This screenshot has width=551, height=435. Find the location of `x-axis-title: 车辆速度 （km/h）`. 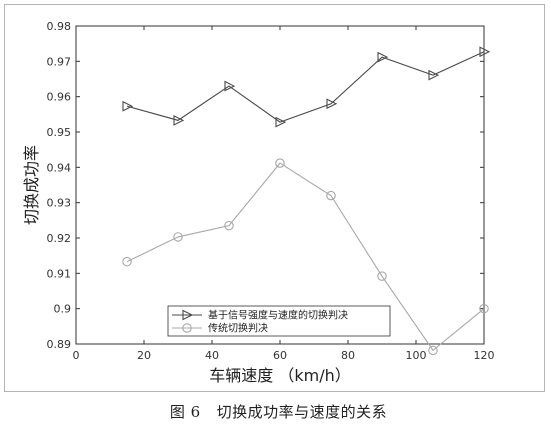

x-axis-title: 车辆速度 （km/h） is located at coordinates (279, 375).